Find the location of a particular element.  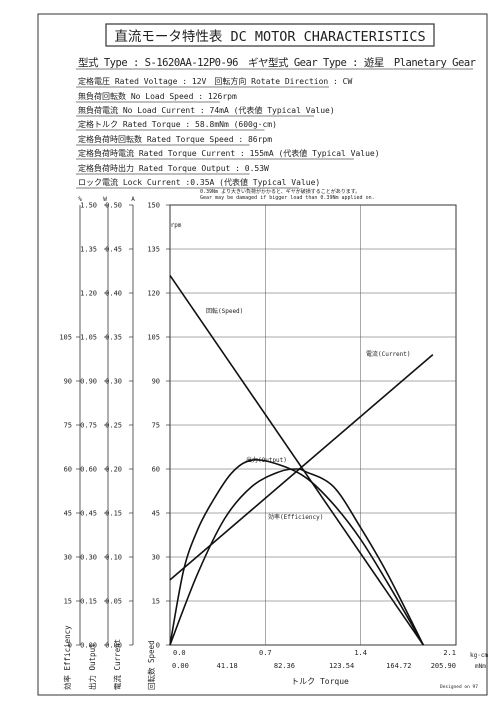

x-tick-top: 2.1 is located at coordinates (449, 653).